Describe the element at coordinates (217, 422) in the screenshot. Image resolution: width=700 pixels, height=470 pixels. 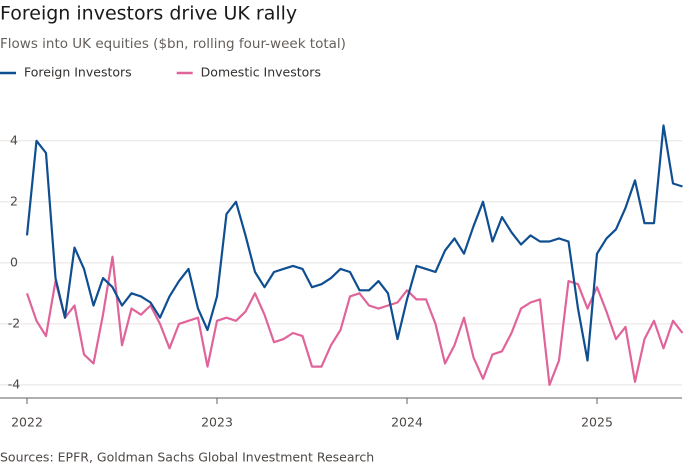
I see `x-tick-label: 2023` at that location.